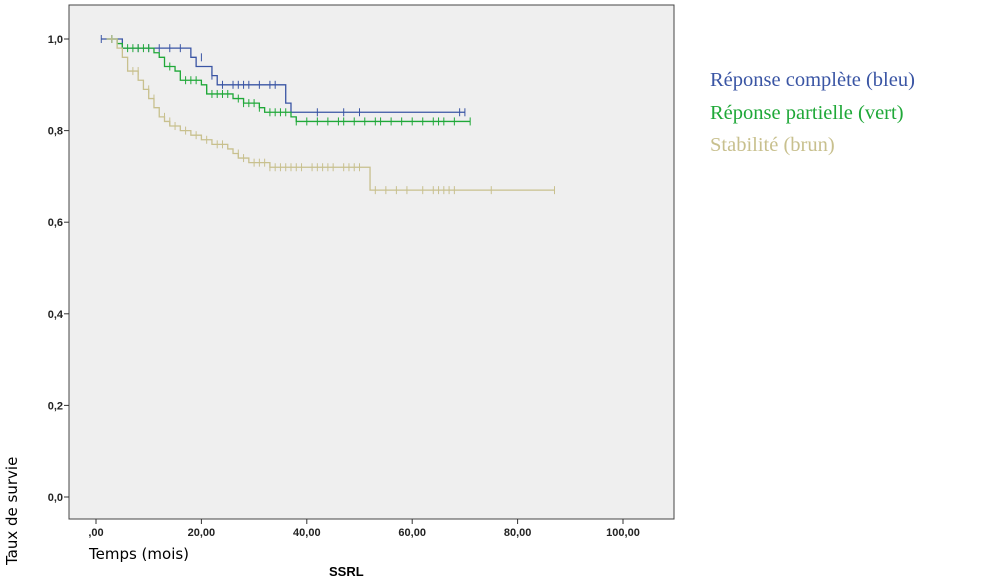 Image resolution: width=1005 pixels, height=579 pixels. I want to click on legend-item-partial: Réponse partielle (vert), so click(807, 112).